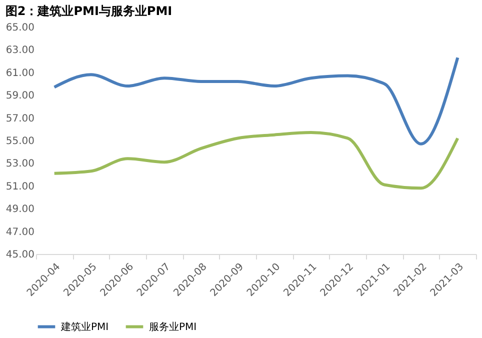 The width and height of the screenshot is (482, 338). I want to click on legend-label: 服务业PMI, so click(173, 326).